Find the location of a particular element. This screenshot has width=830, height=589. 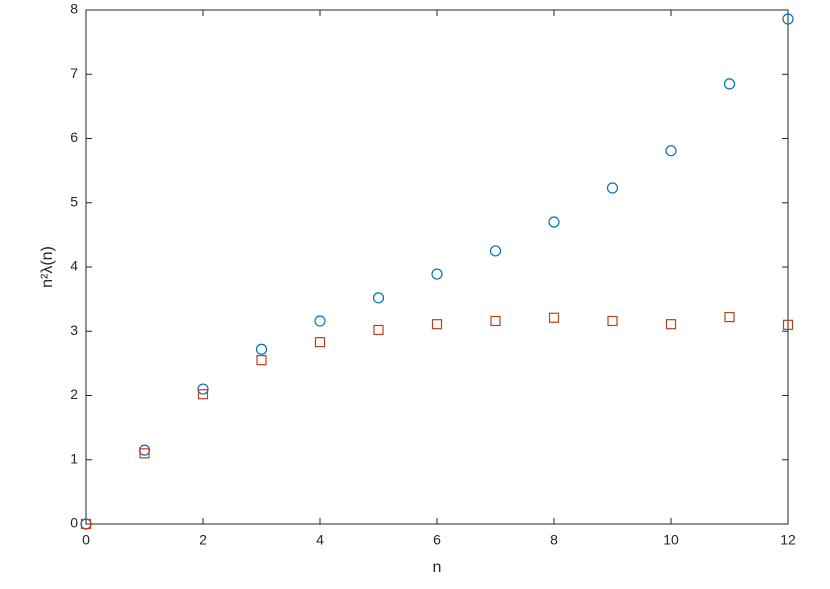

x-tick-label: 12 is located at coordinates (788, 540).